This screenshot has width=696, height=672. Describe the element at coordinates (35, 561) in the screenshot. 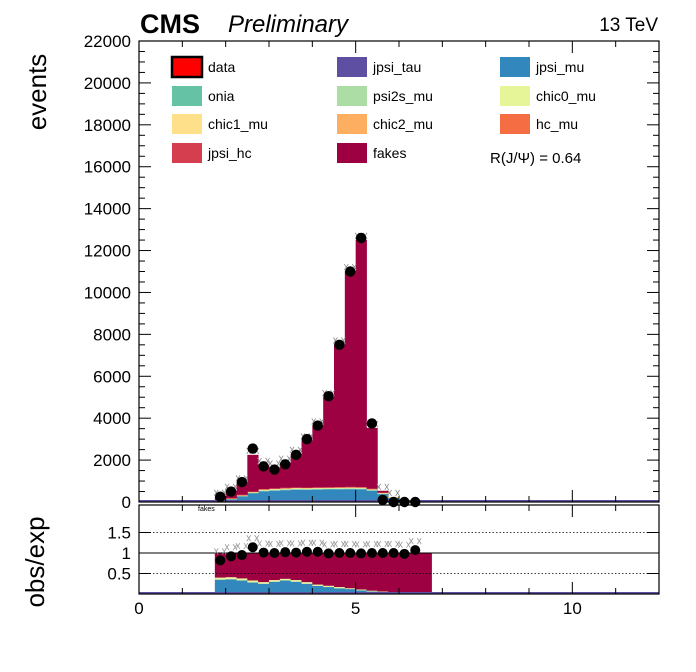

I see `y-axis-title-ratio: obs/exp` at that location.